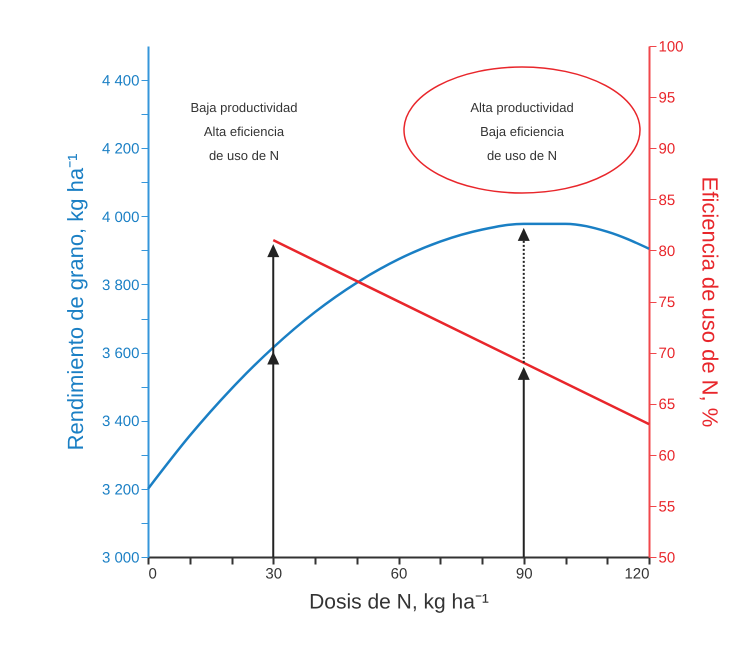 This screenshot has height=655, width=740. What do you see at coordinates (121, 558) in the screenshot?
I see `y-tick-label: 3 000` at bounding box center [121, 558].